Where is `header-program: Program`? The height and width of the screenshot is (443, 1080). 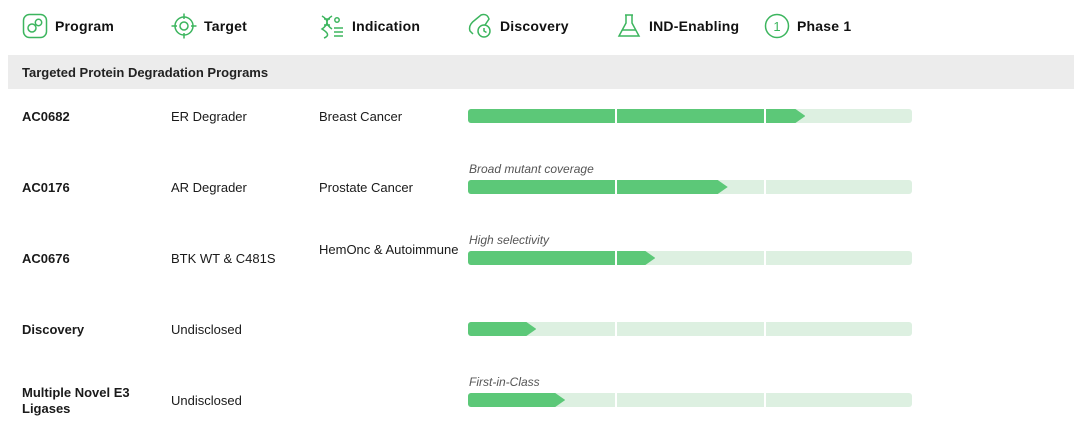 header-program: Program is located at coordinates (68, 26).